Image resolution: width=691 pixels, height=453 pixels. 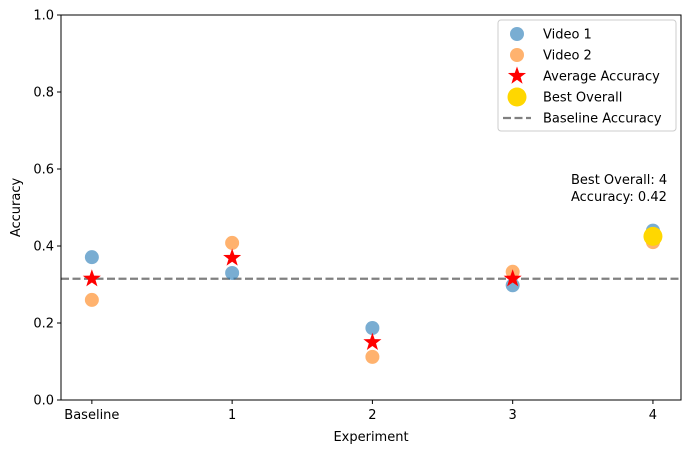 I want to click on y-axis-ticks: 0.0 0.2 0.4 0.6 0.8 1.0, so click(x=47, y=209).